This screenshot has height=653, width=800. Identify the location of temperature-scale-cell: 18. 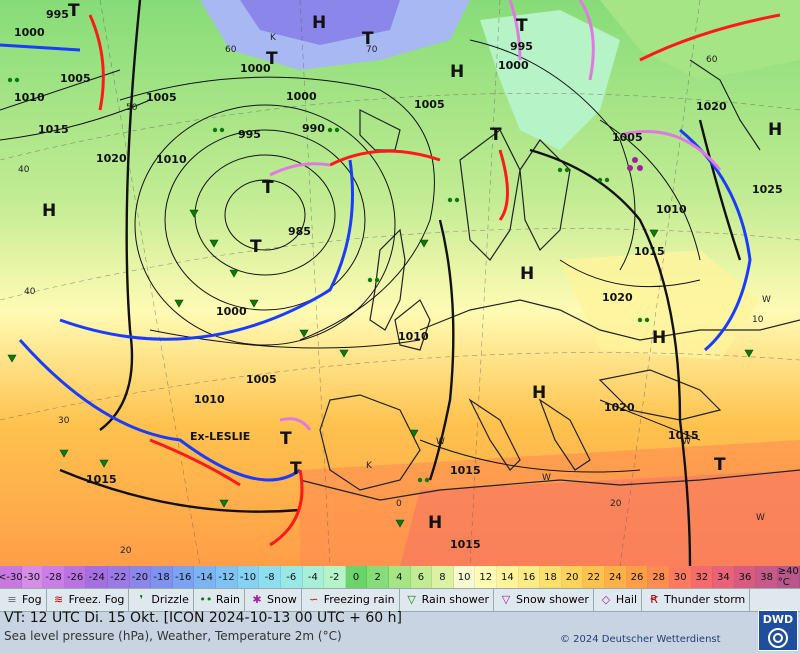
(551, 577).